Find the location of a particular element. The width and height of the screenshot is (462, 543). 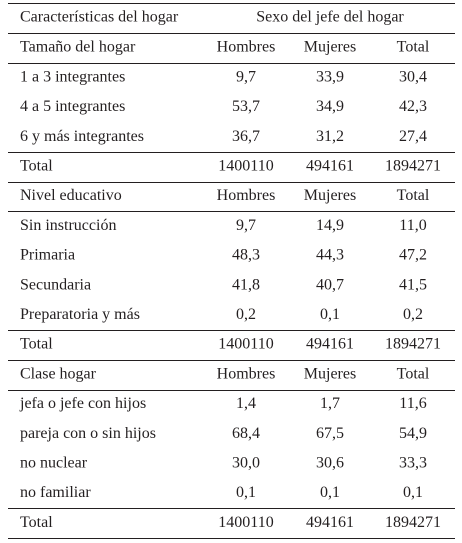

row-label-header: Características del hogar is located at coordinates (99, 17).